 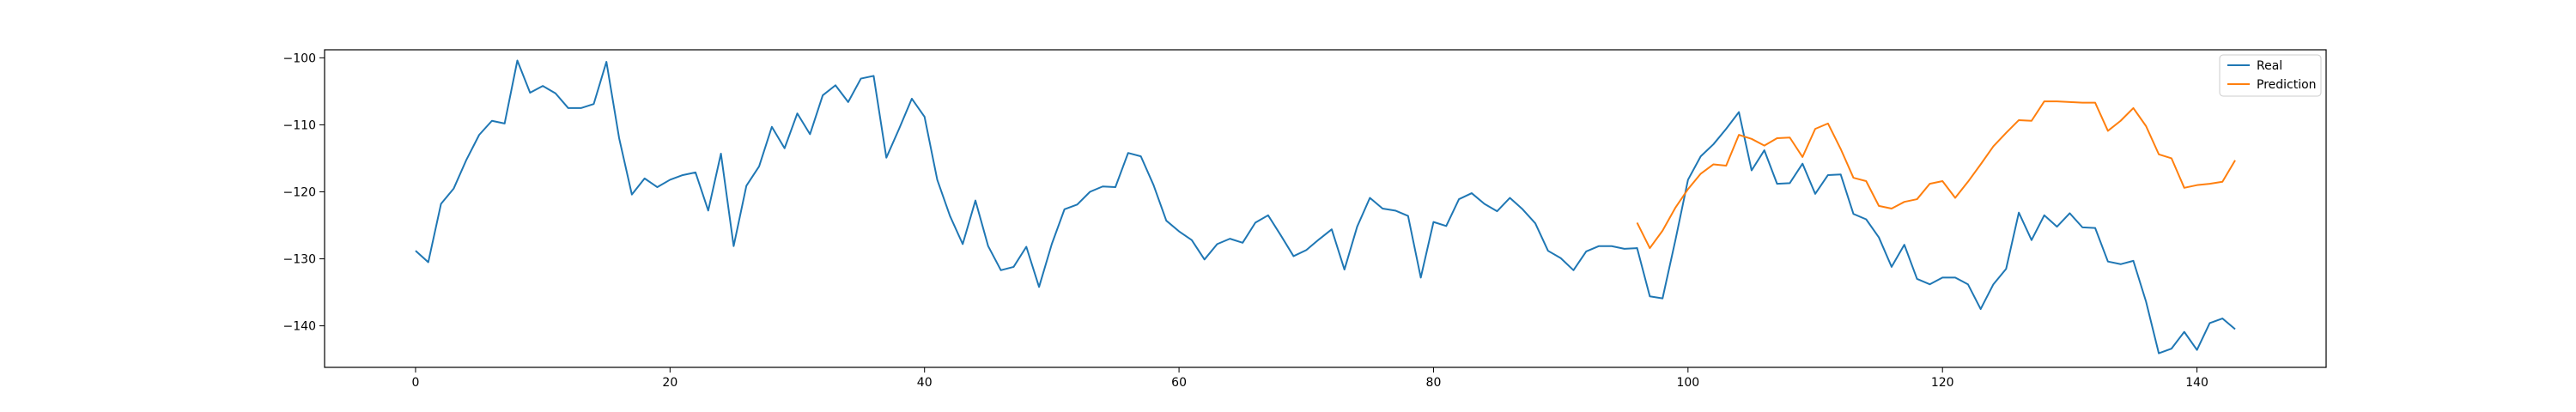 I want to click on x-tick-label: 0, so click(x=415, y=383).